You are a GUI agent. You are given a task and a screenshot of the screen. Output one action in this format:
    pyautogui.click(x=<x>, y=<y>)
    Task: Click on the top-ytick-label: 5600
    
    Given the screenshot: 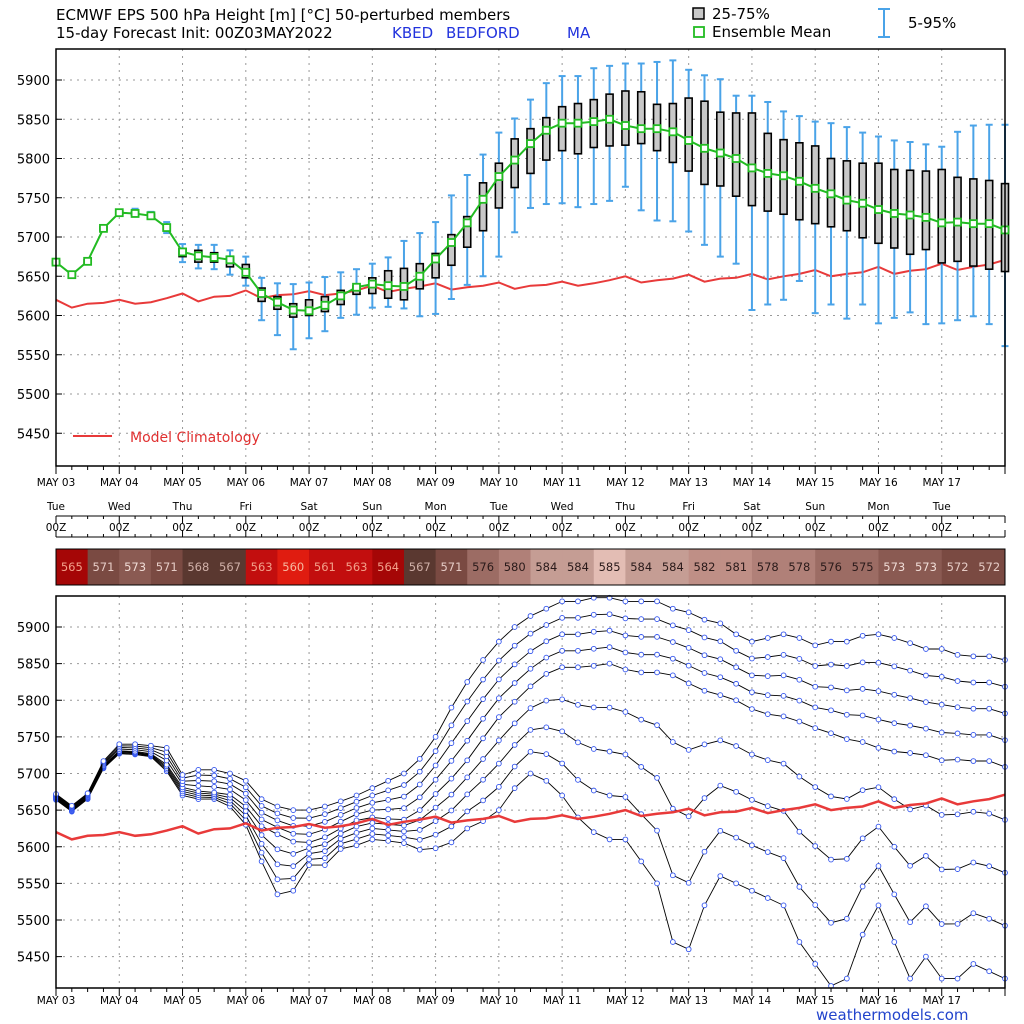 What is the action you would take?
    pyautogui.click(x=33, y=317)
    